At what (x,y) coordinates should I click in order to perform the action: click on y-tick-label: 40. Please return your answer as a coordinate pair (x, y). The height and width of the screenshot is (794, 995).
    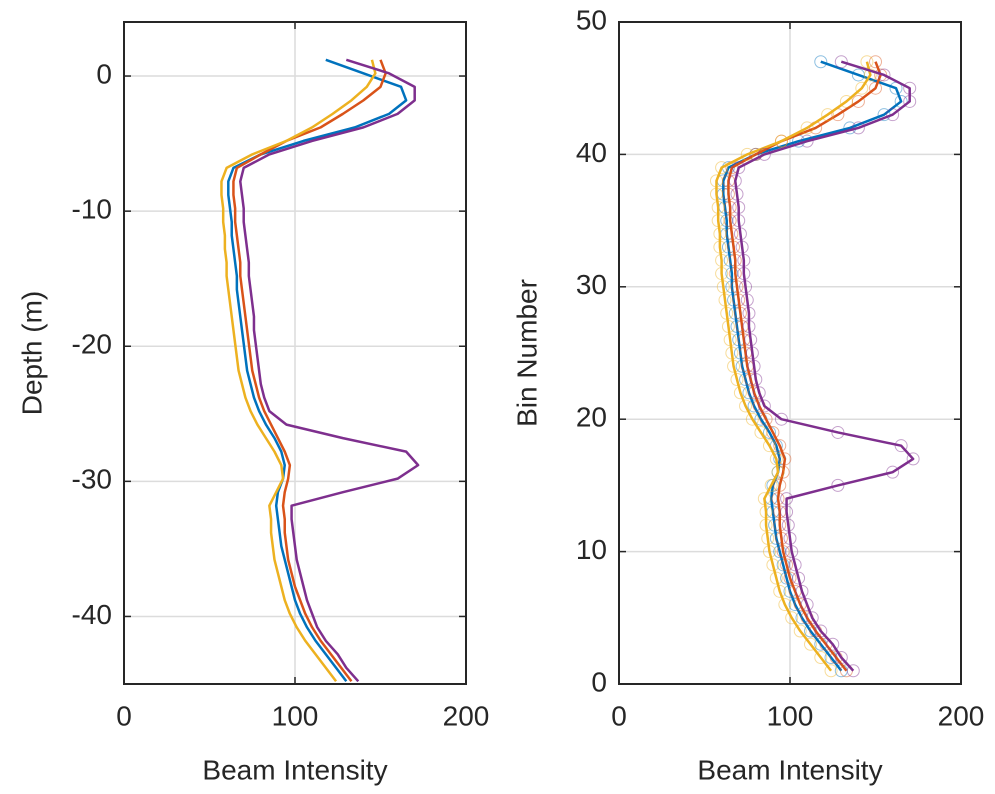
    Looking at the image, I should click on (591, 152).